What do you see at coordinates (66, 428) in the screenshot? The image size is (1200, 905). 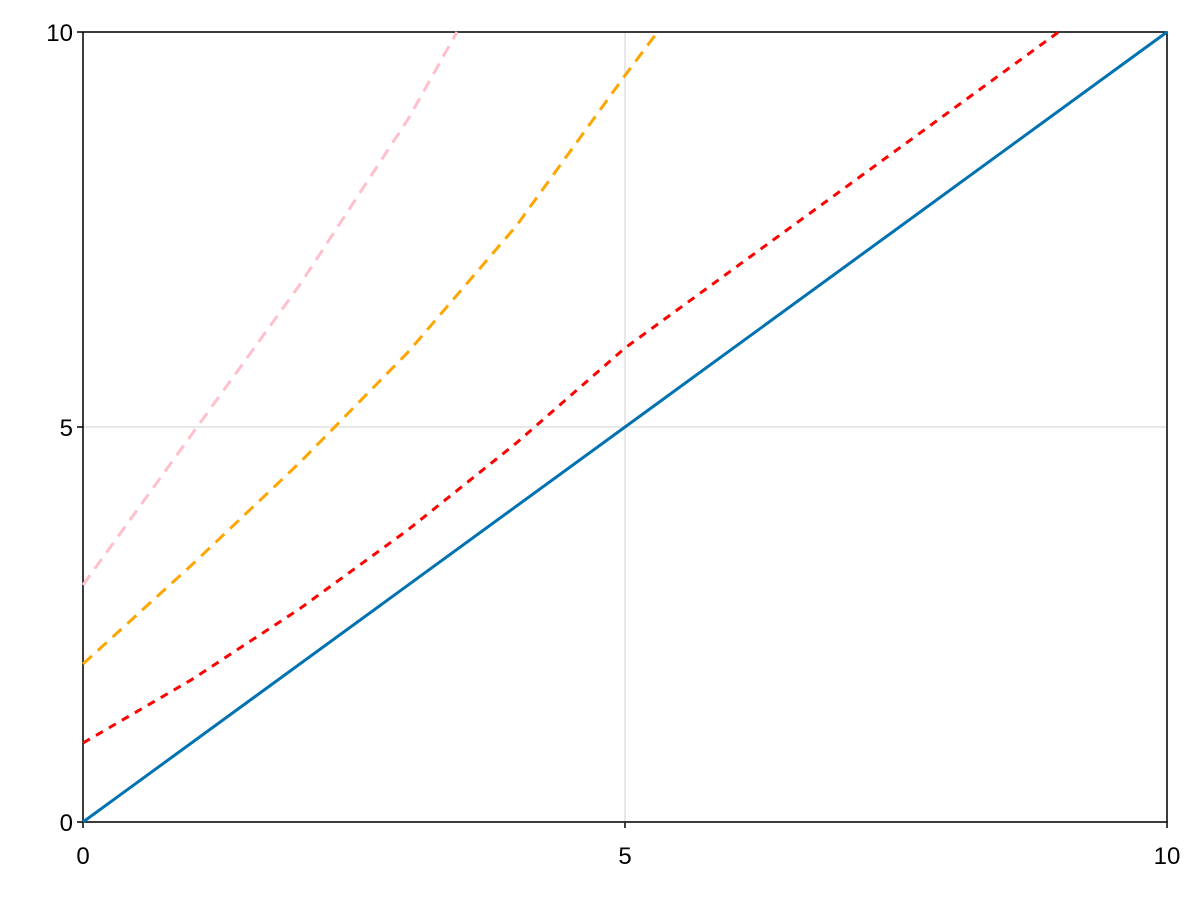 I see `y-tick-label: 5` at bounding box center [66, 428].